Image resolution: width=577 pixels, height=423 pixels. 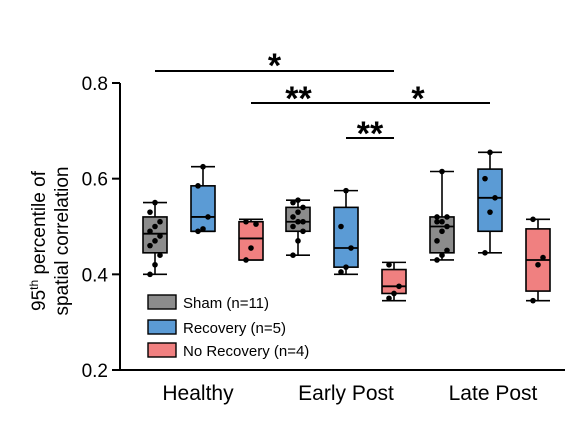 I want to click on significance-0: *, so click(x=274, y=66).